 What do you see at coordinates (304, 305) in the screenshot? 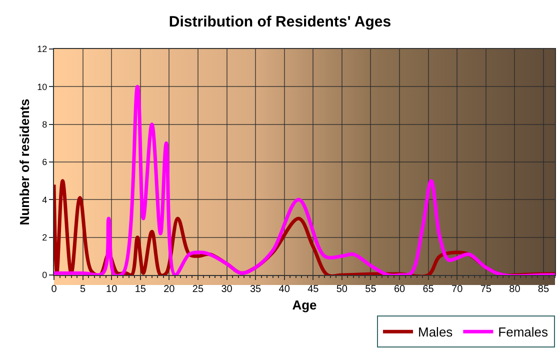
I see `x-axis-title: Age` at bounding box center [304, 305].